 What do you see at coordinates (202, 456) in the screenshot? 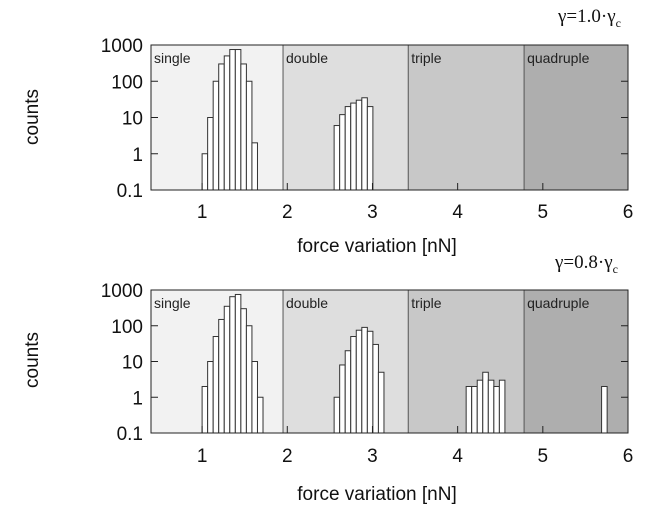
I see `bottom-x-tick-label: 1` at bounding box center [202, 456].